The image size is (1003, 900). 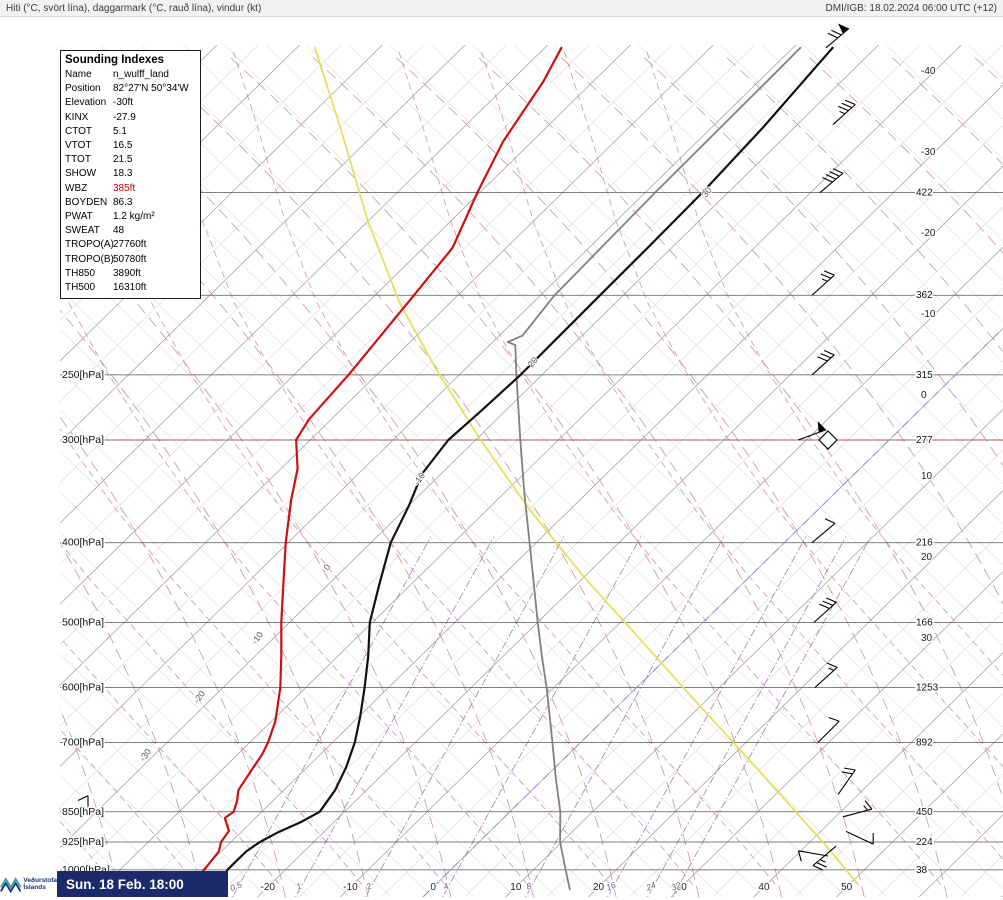 I want to click on index-row-vtot: VTOT 16.5, so click(x=130, y=146).